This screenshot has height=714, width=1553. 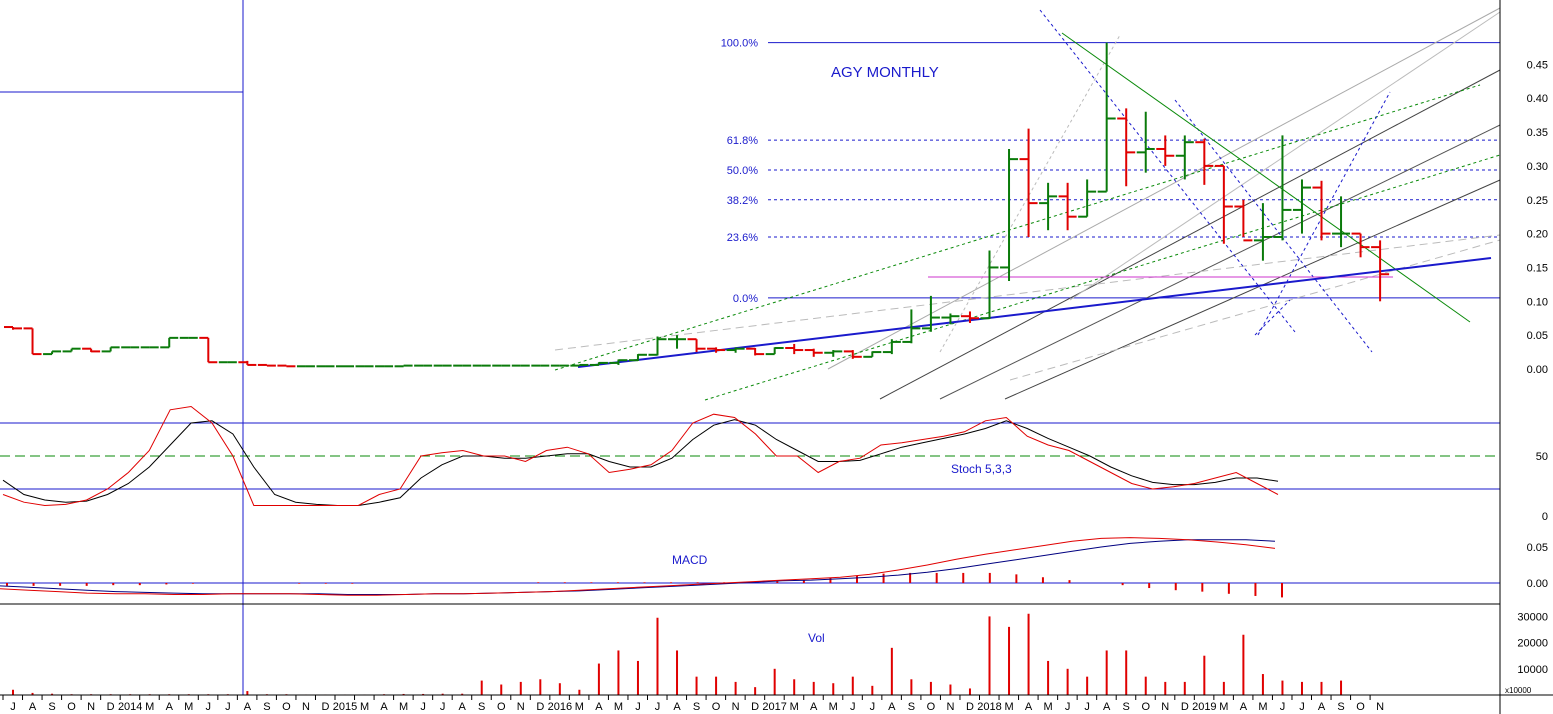 What do you see at coordinates (1537, 201) in the screenshot?
I see `price-tick-label: 0.25` at bounding box center [1537, 201].